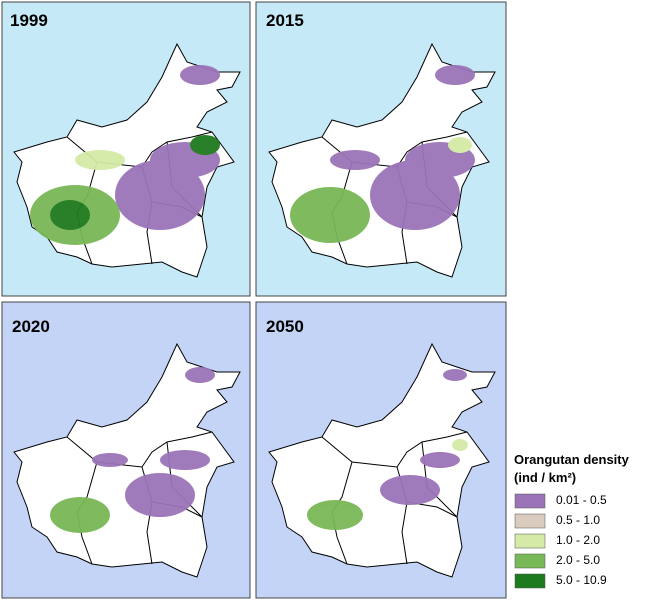  I want to click on panel-label: 2020, so click(31, 326).